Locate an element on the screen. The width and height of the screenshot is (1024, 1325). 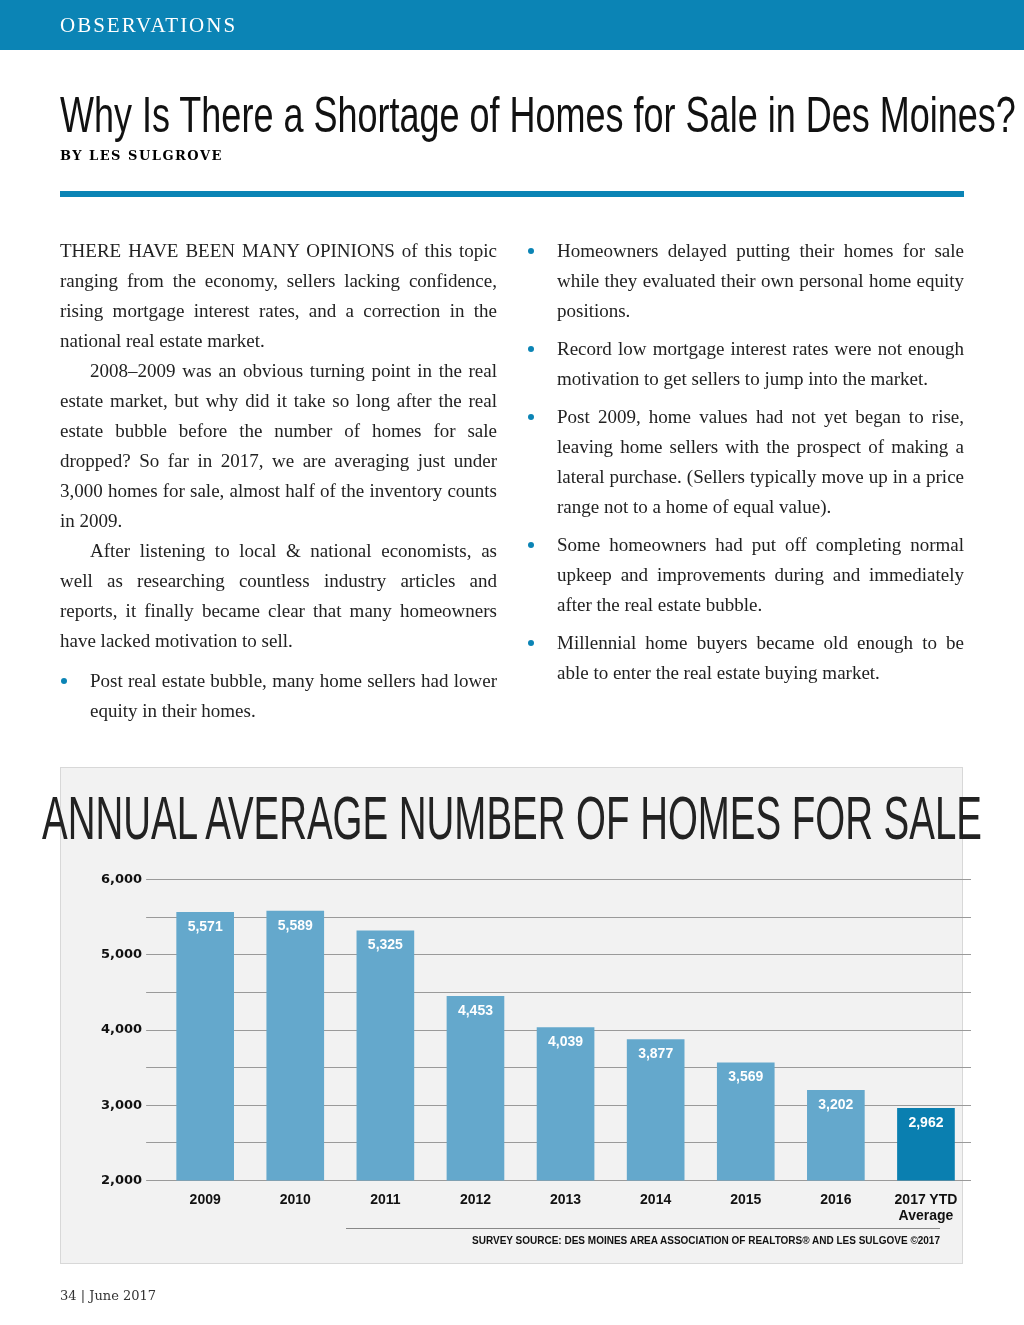
y-tick-label: 2,000 is located at coordinates (122, 1179).